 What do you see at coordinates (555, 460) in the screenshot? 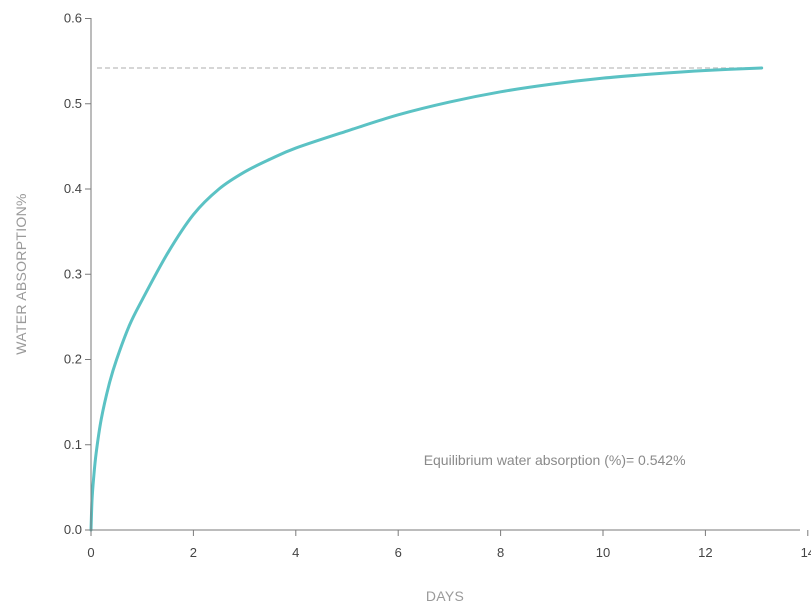
I see `equilibrium-annotation: Equilibrium water absorption (%)= 0.542%` at bounding box center [555, 460].